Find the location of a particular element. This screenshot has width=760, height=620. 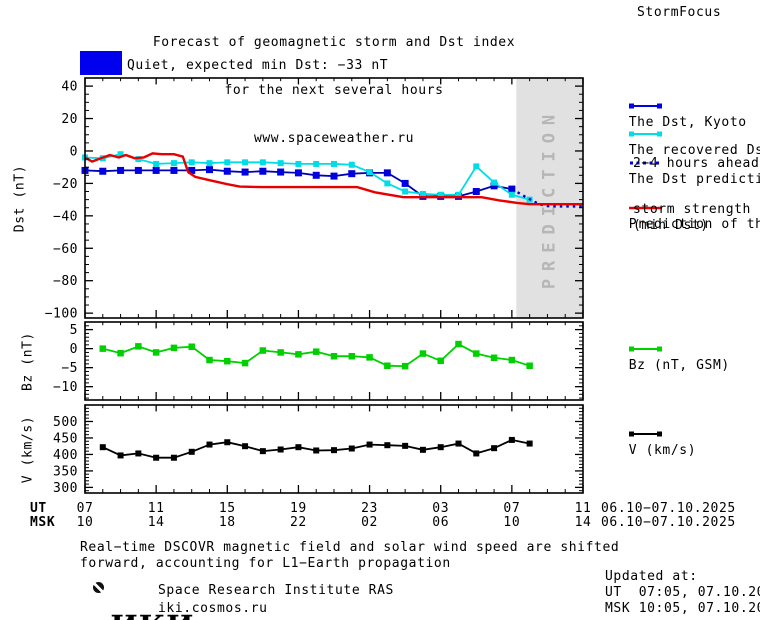

bz-ytick-label: −5 is located at coordinates (69, 368).